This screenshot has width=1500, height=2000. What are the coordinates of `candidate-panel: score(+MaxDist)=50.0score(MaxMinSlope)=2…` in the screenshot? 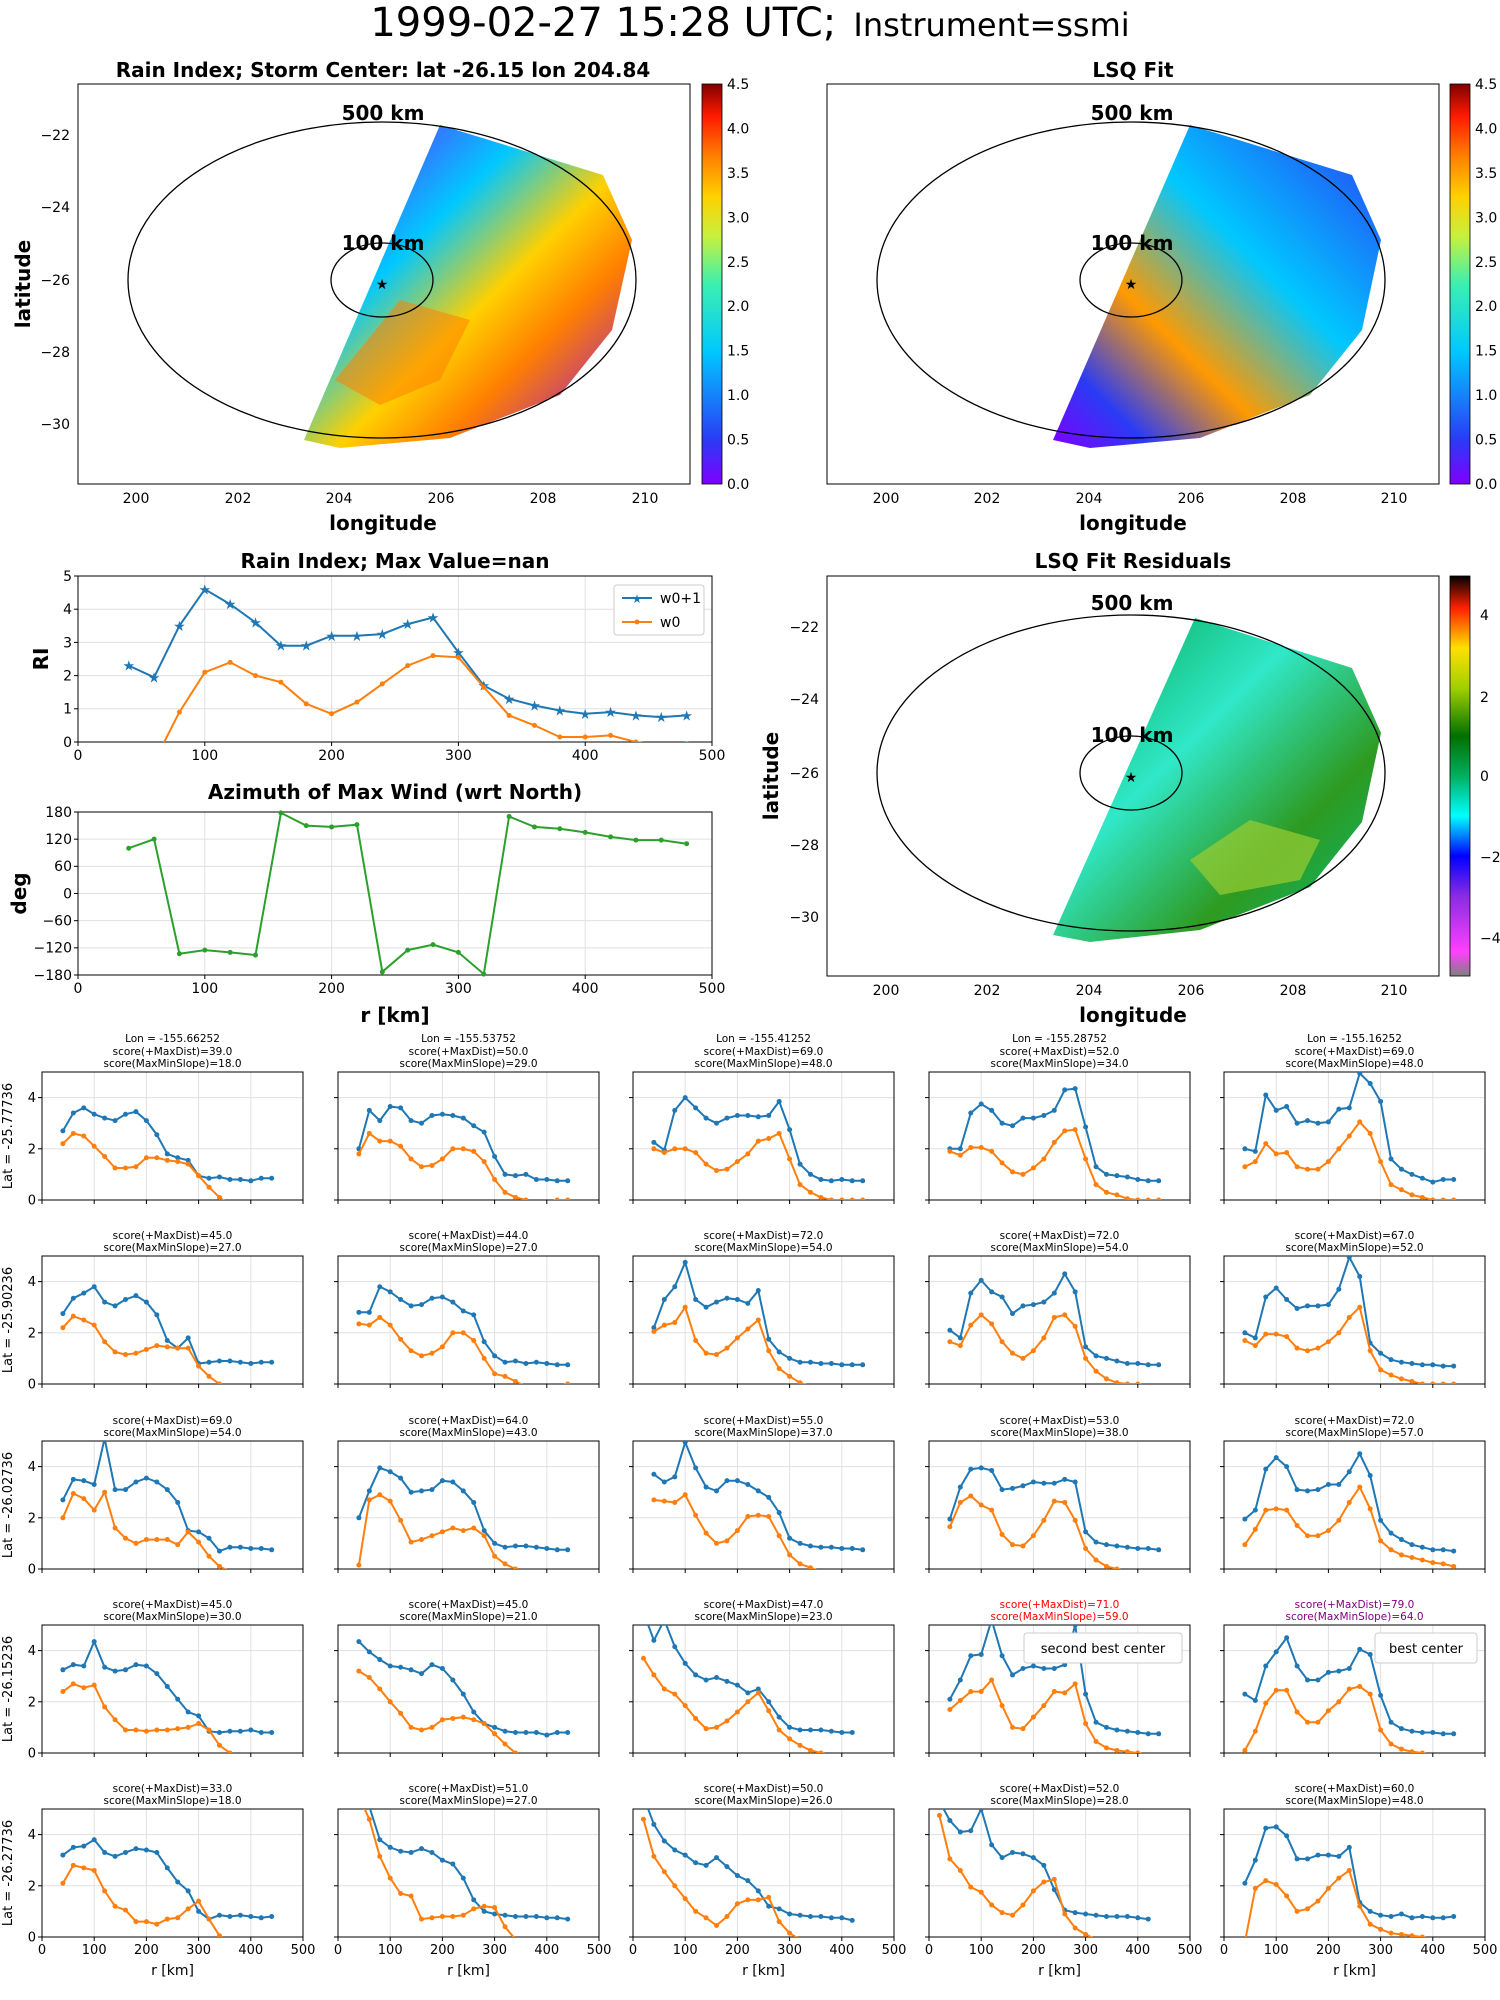 It's located at (768, 1881).